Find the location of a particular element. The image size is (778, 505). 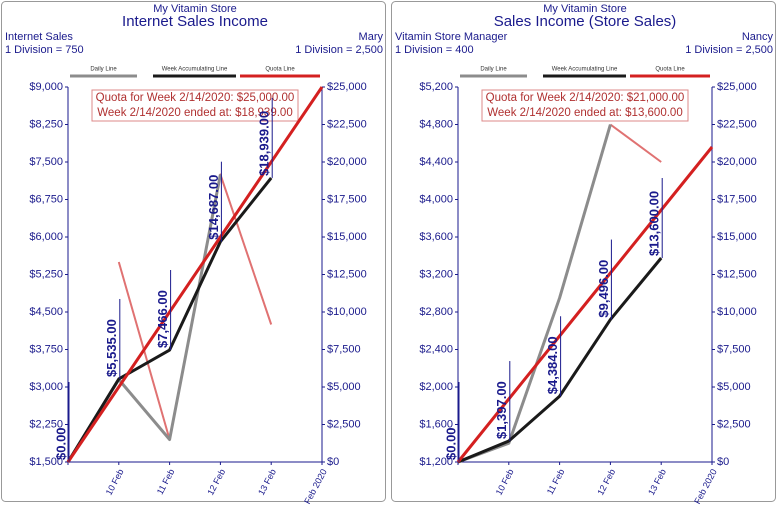

y-tick-label: $4,000 is located at coordinates (436, 199).